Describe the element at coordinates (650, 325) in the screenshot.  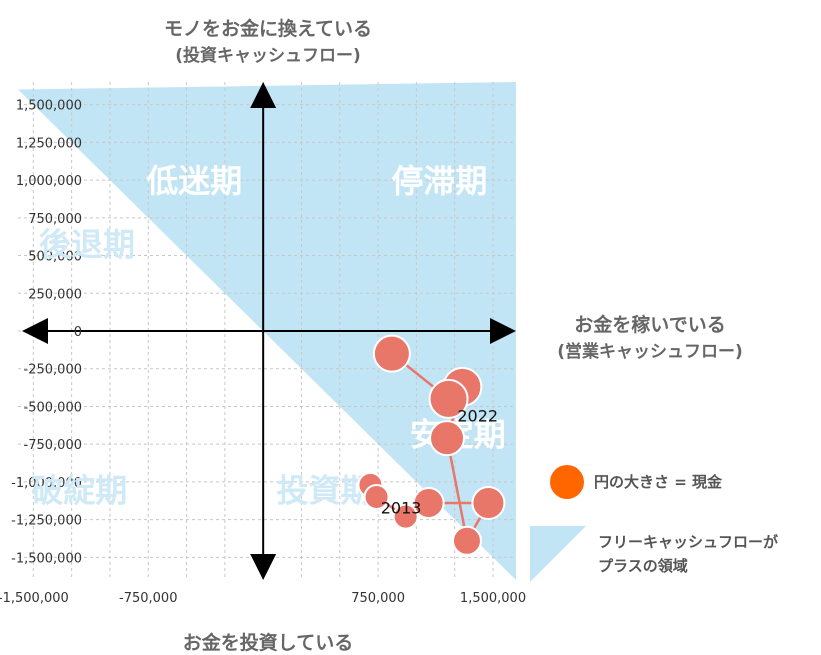
I see `x-axis-title-line1: お金を稼いでいる` at that location.